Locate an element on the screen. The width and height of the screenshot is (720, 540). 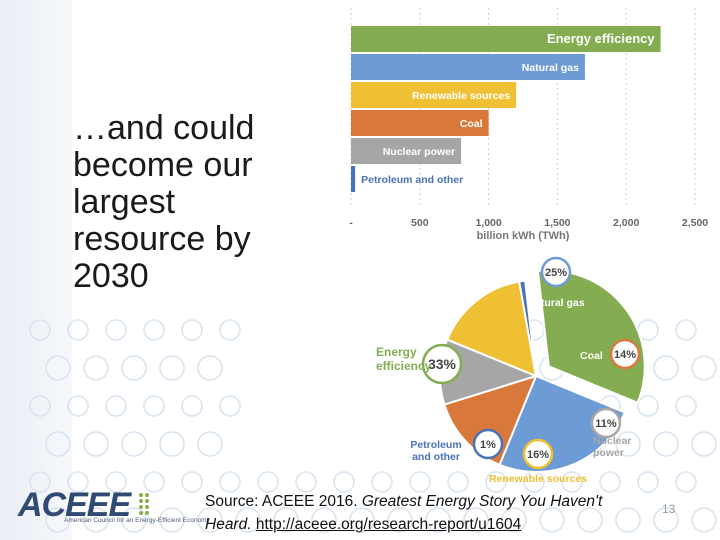
pie-value-label: 1% is located at coordinates (488, 445).